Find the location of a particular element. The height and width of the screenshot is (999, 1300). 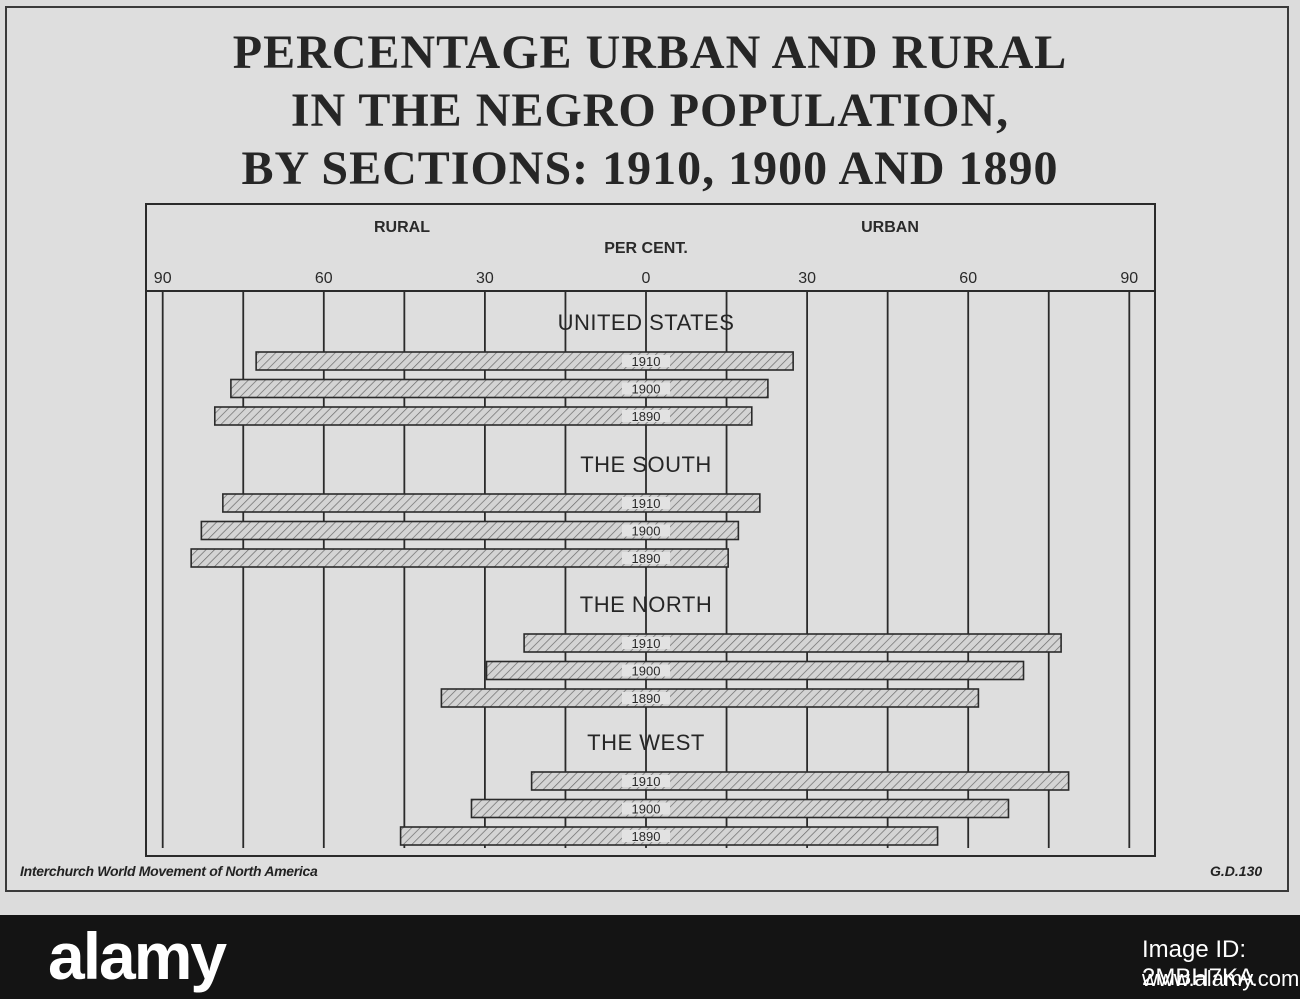

tick-label: 0 is located at coordinates (646, 278).